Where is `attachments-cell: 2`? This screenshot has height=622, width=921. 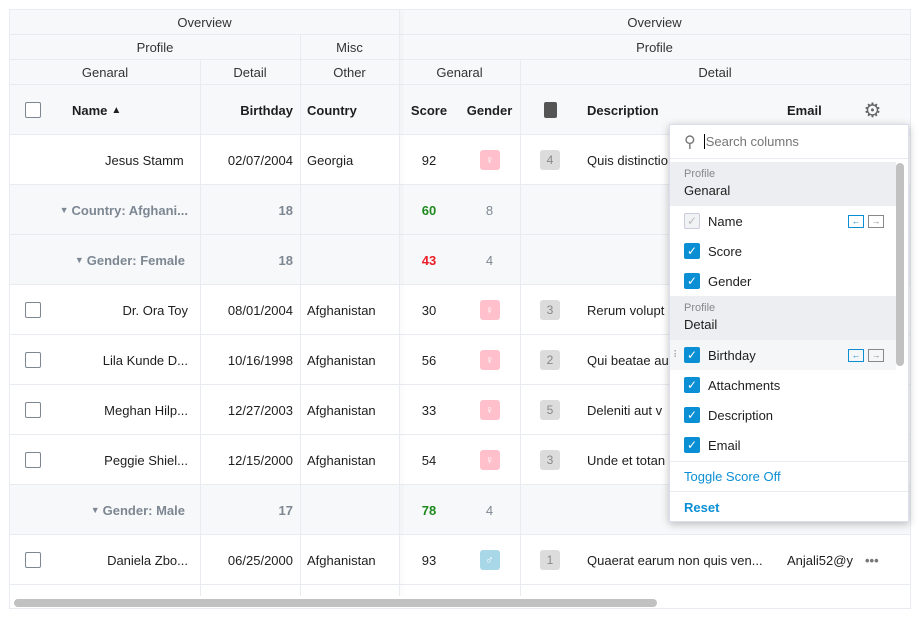 attachments-cell: 2 is located at coordinates (550, 360).